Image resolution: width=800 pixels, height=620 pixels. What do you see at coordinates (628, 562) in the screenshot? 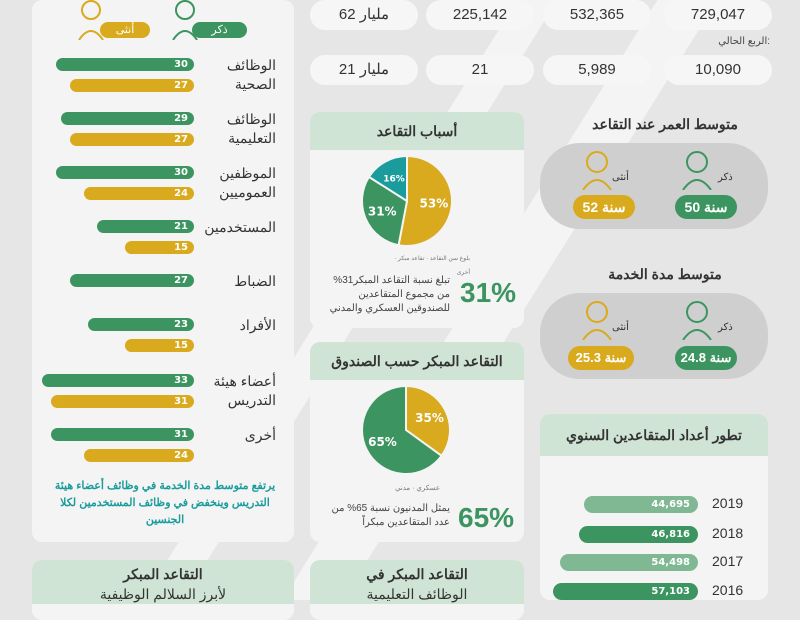
I see `trend-bar: 54,498` at bounding box center [628, 562].